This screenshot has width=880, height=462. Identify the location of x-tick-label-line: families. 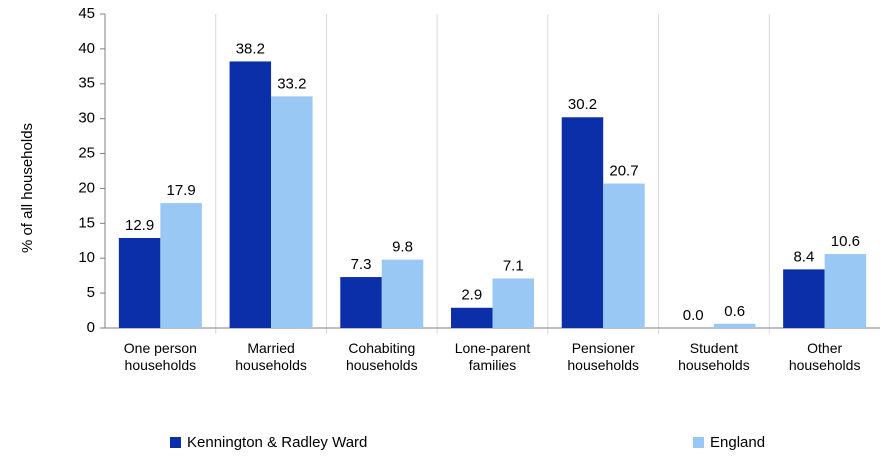
(492, 365).